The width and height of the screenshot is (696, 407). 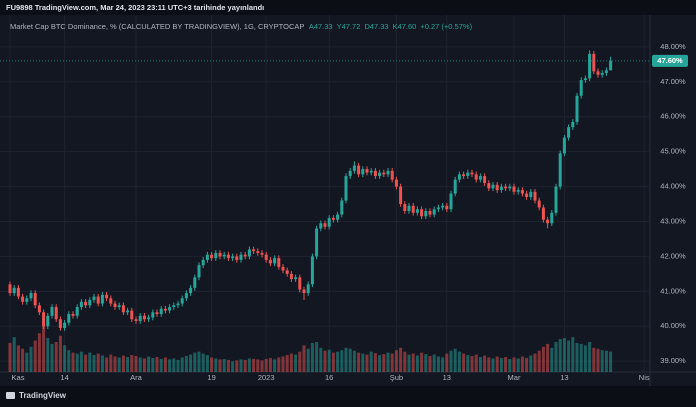 I want to click on last-price-label: 47.60%, so click(x=670, y=60).